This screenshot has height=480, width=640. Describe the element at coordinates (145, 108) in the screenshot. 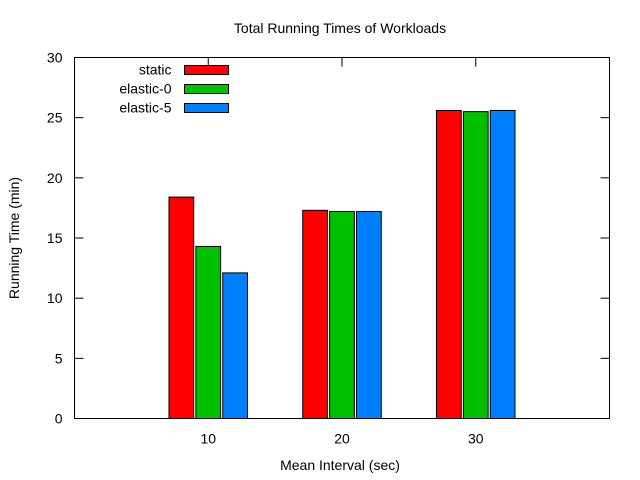

I see `legend-label-elastic-5: elastic-5` at that location.